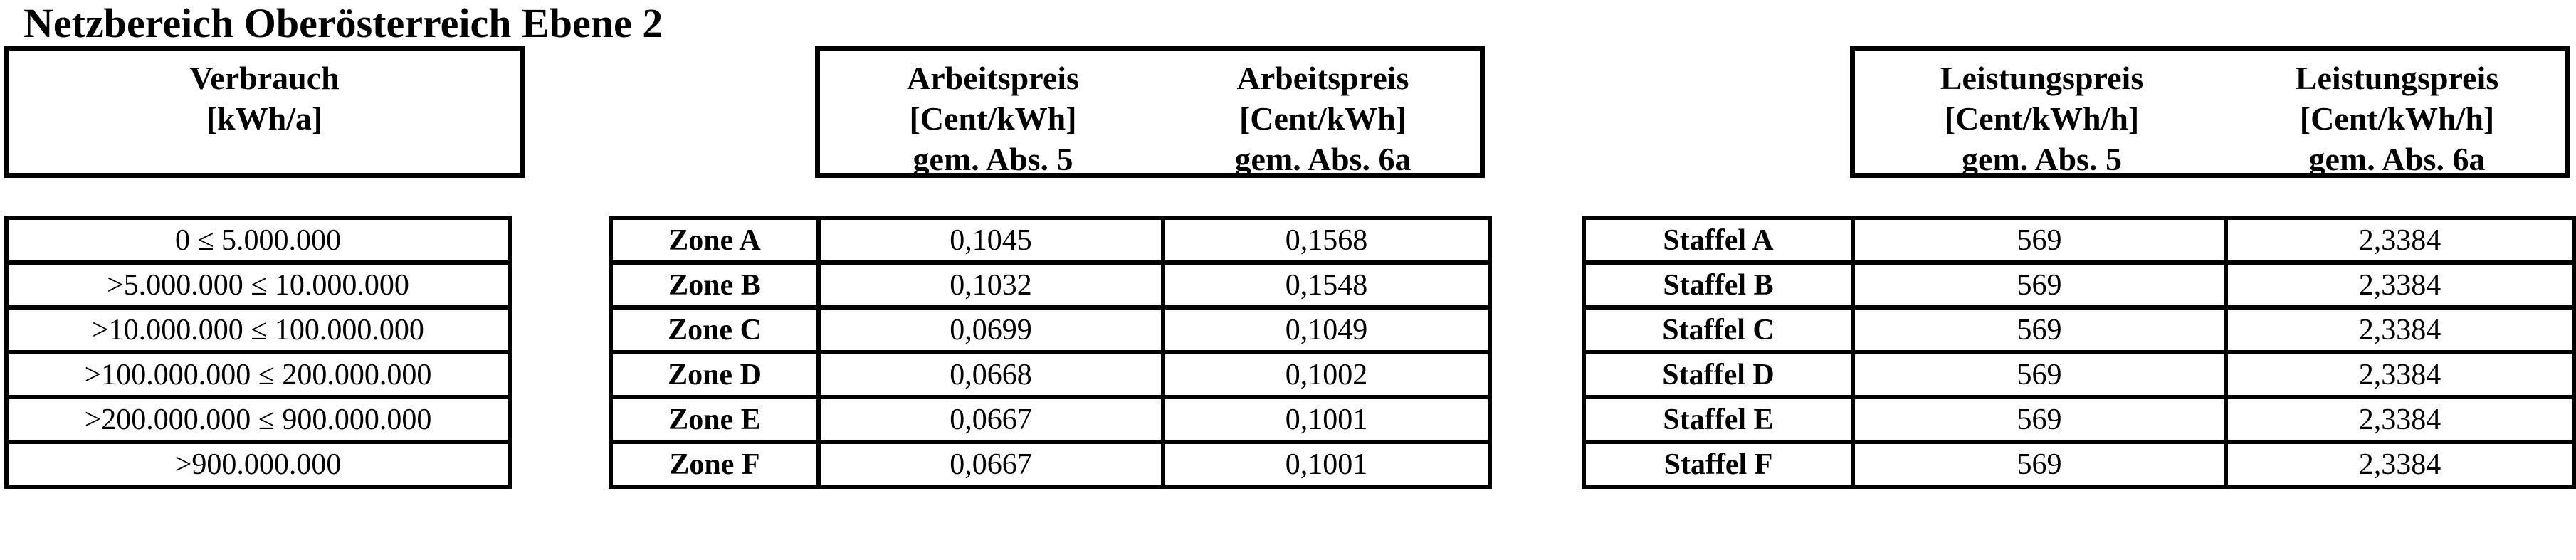 The height and width of the screenshot is (560, 2576). What do you see at coordinates (1327, 374) in the screenshot?
I see `arbeitspreis-abs6a-cell: 0,1002` at bounding box center [1327, 374].